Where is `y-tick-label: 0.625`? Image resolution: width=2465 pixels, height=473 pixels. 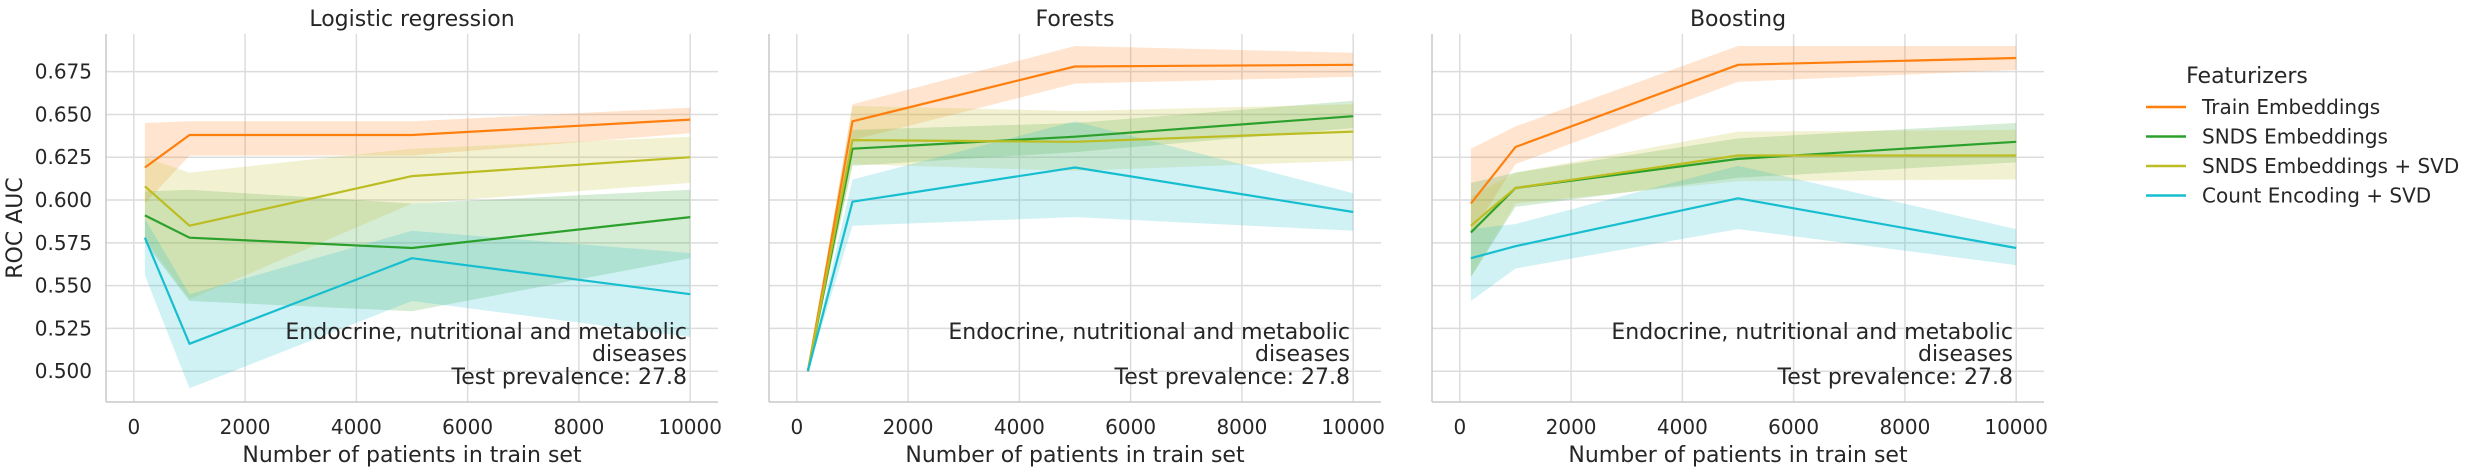
y-tick-label: 0.625 is located at coordinates (63, 157).